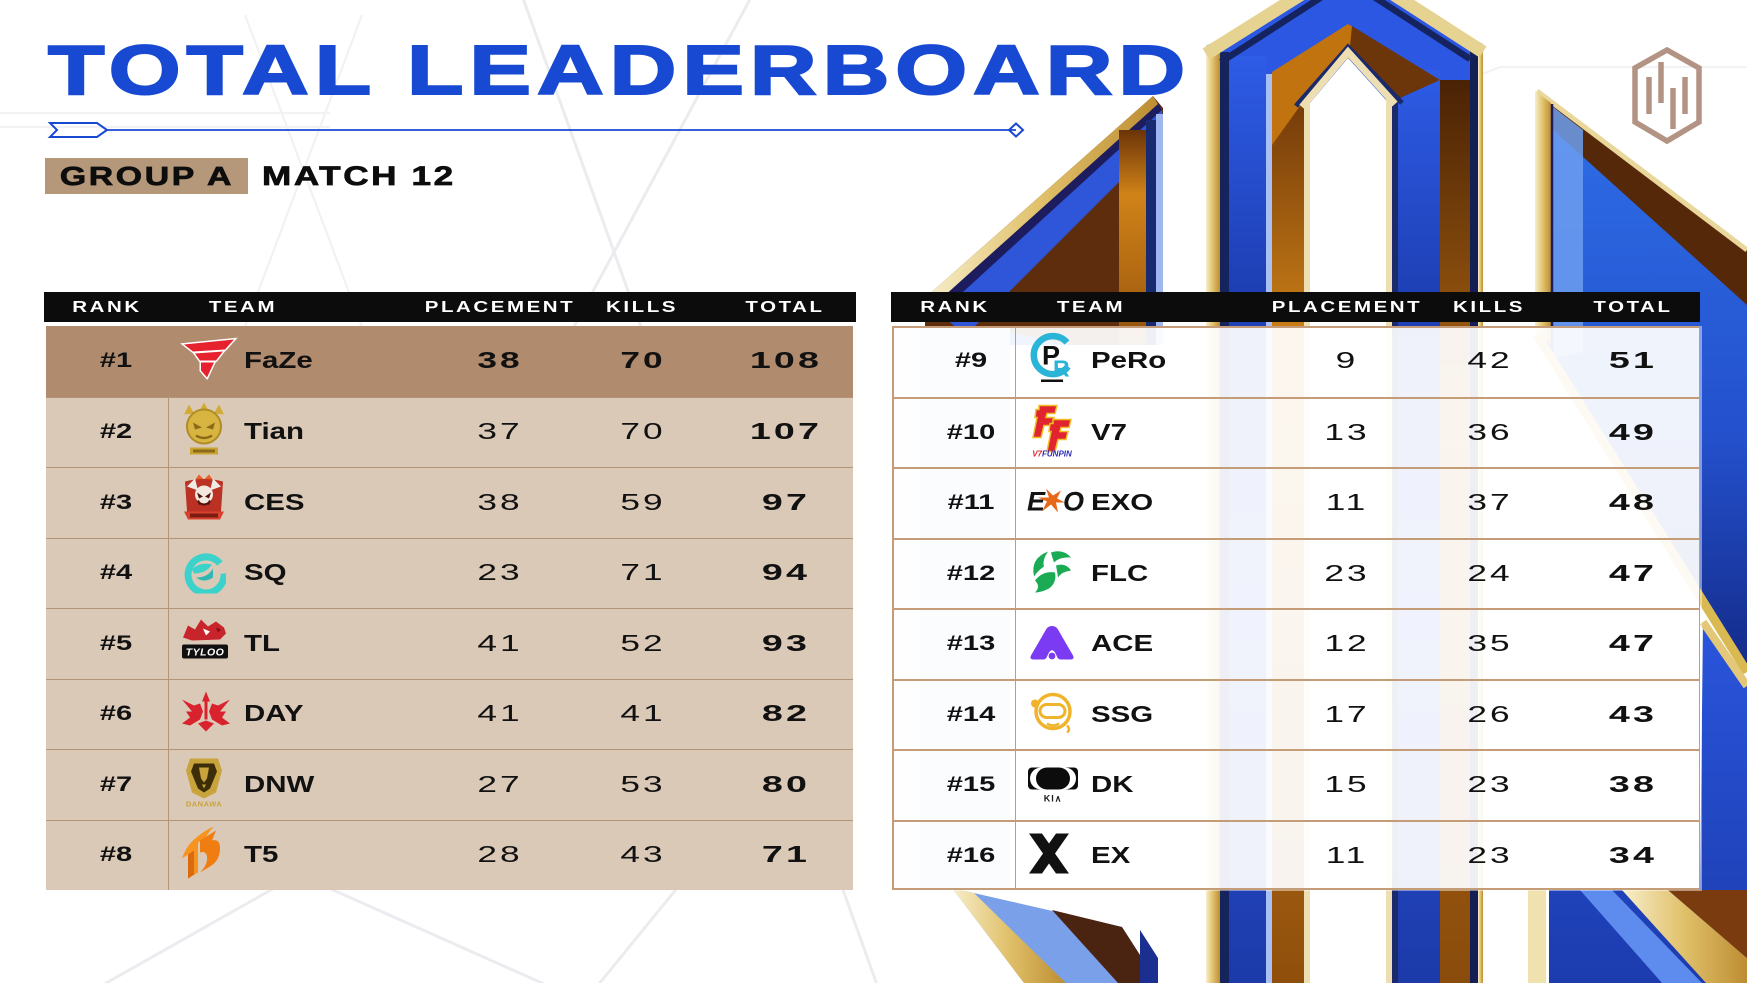 The height and width of the screenshot is (983, 1747). Describe the element at coordinates (1061, 369) in the screenshot. I see `svg-text: R` at that location.